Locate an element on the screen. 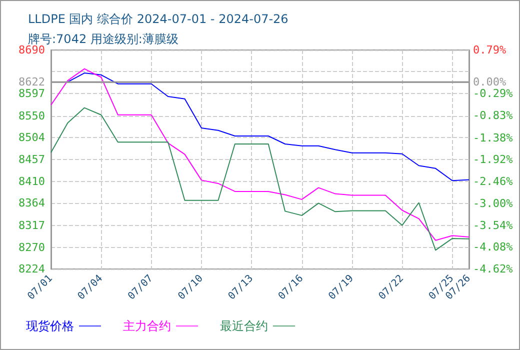 The height and width of the screenshot is (350, 520). y-tick-label: 8597 is located at coordinates (31, 93).